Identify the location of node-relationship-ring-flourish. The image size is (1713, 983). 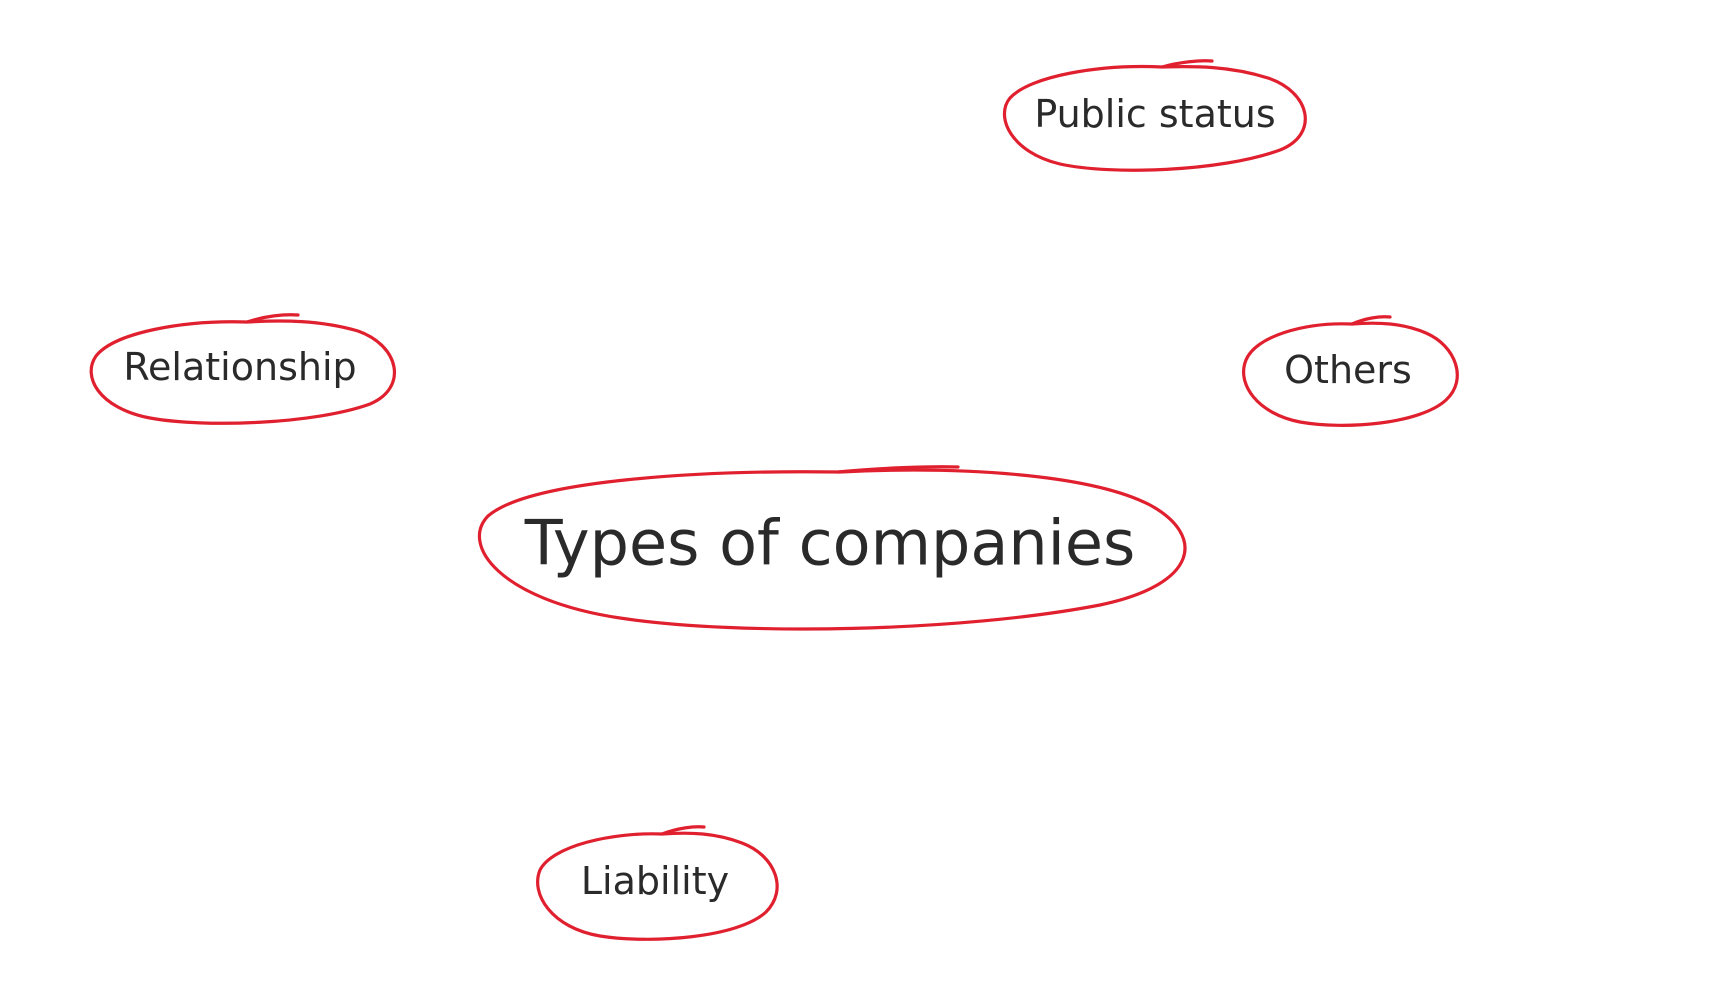
(272, 318).